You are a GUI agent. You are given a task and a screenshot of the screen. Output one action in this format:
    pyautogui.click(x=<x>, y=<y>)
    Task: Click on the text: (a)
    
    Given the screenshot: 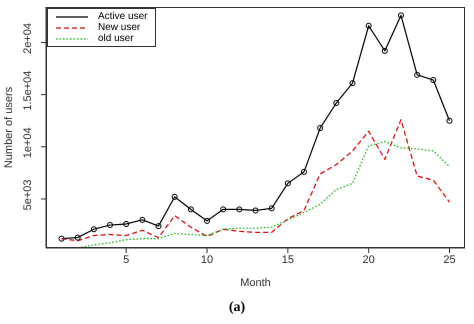 What is the action you would take?
    pyautogui.click(x=237, y=308)
    